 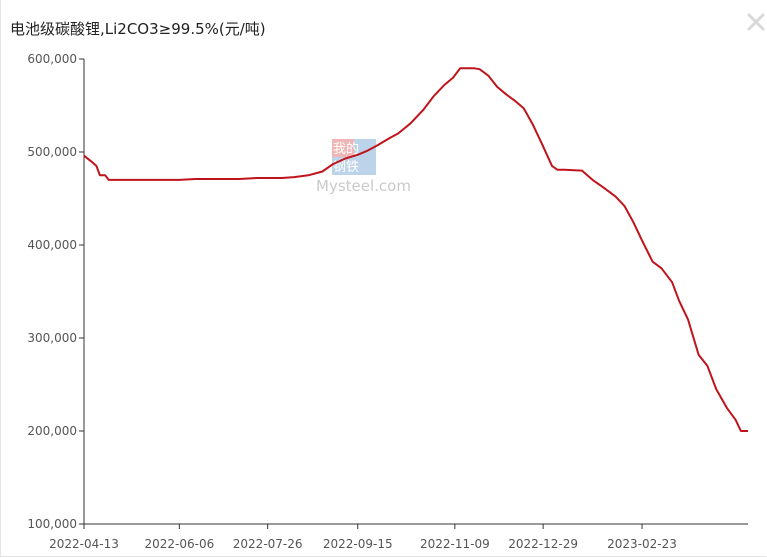 What do you see at coordinates (268, 544) in the screenshot?
I see `x-tick-label: 2022-07-26` at bounding box center [268, 544].